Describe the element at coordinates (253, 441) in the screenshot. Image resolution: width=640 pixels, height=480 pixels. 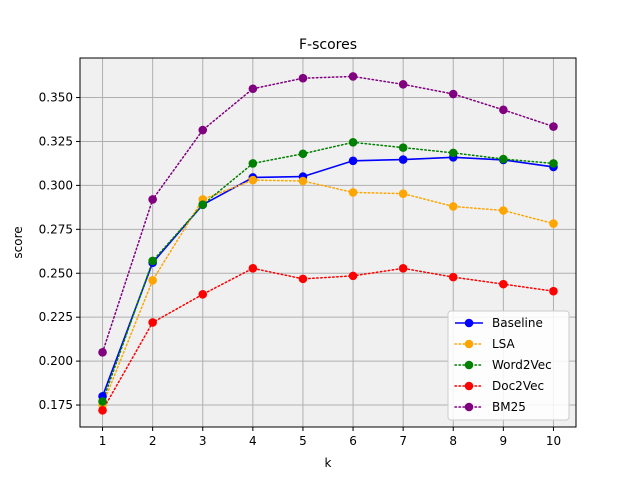
I see `x-tick-label: 4` at that location.